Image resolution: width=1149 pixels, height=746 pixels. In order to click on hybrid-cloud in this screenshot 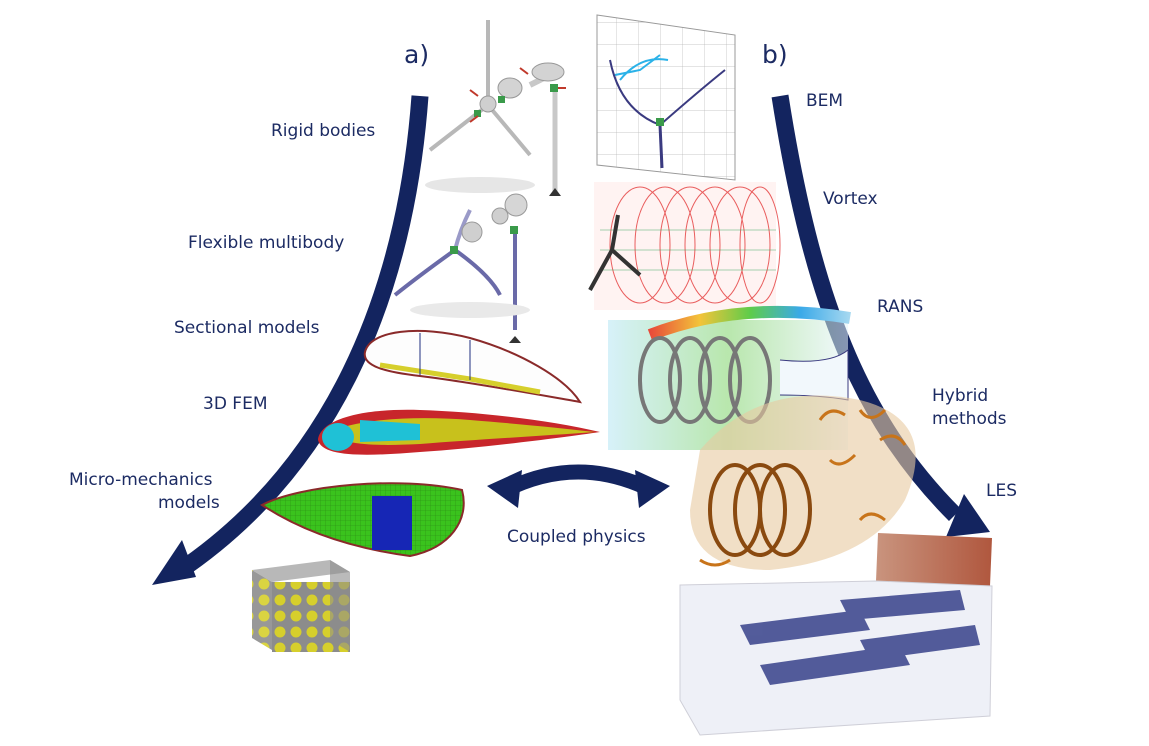, I will do `click(803, 482)`.